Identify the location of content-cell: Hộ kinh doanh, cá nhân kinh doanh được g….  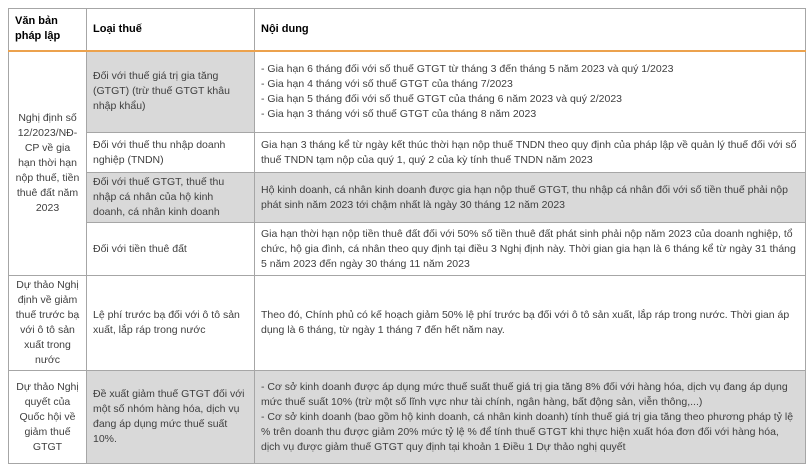
(530, 197).